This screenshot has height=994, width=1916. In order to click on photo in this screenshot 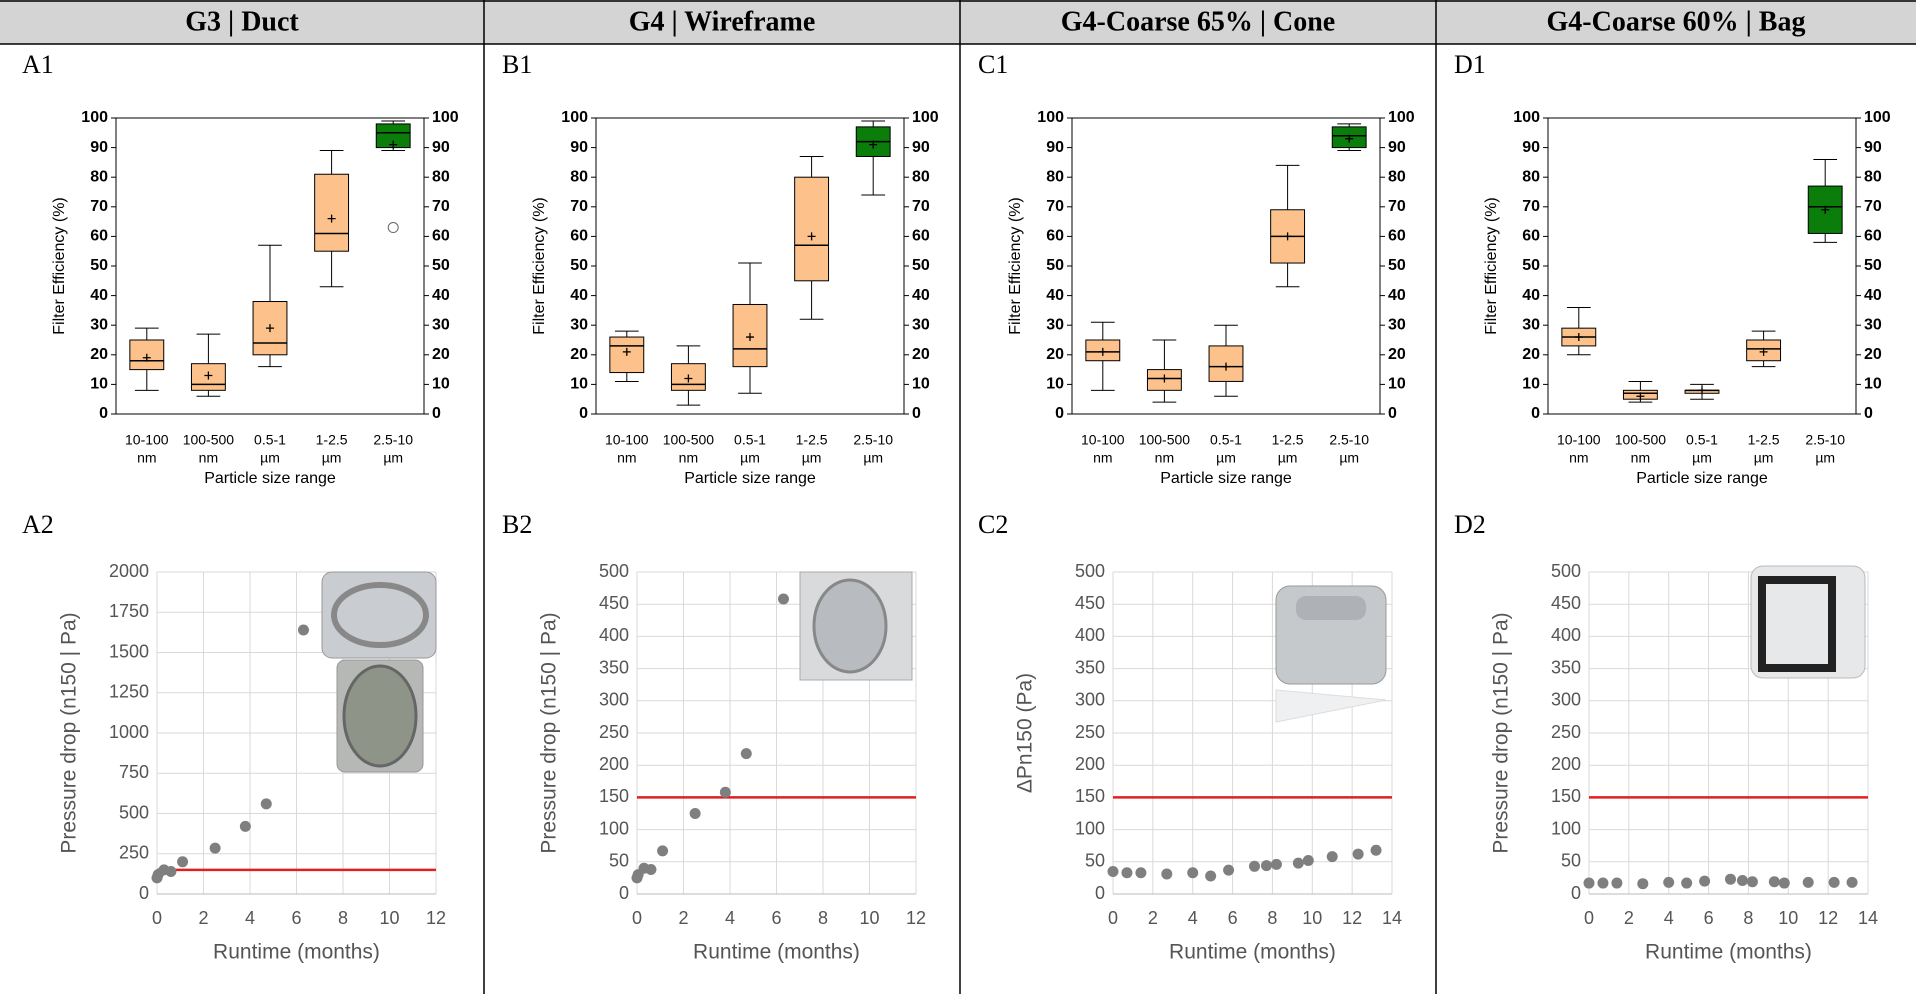, I will do `click(1808, 622)`.